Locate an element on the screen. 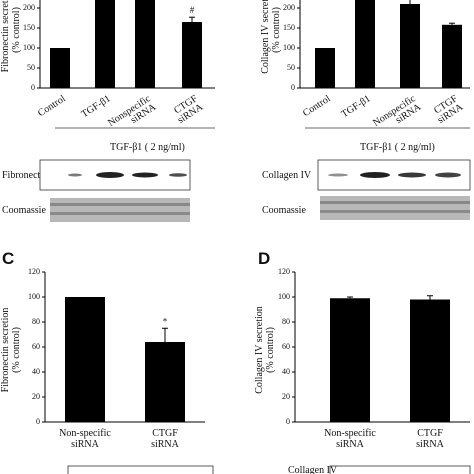  significance-mark: * is located at coordinates (165, 321).